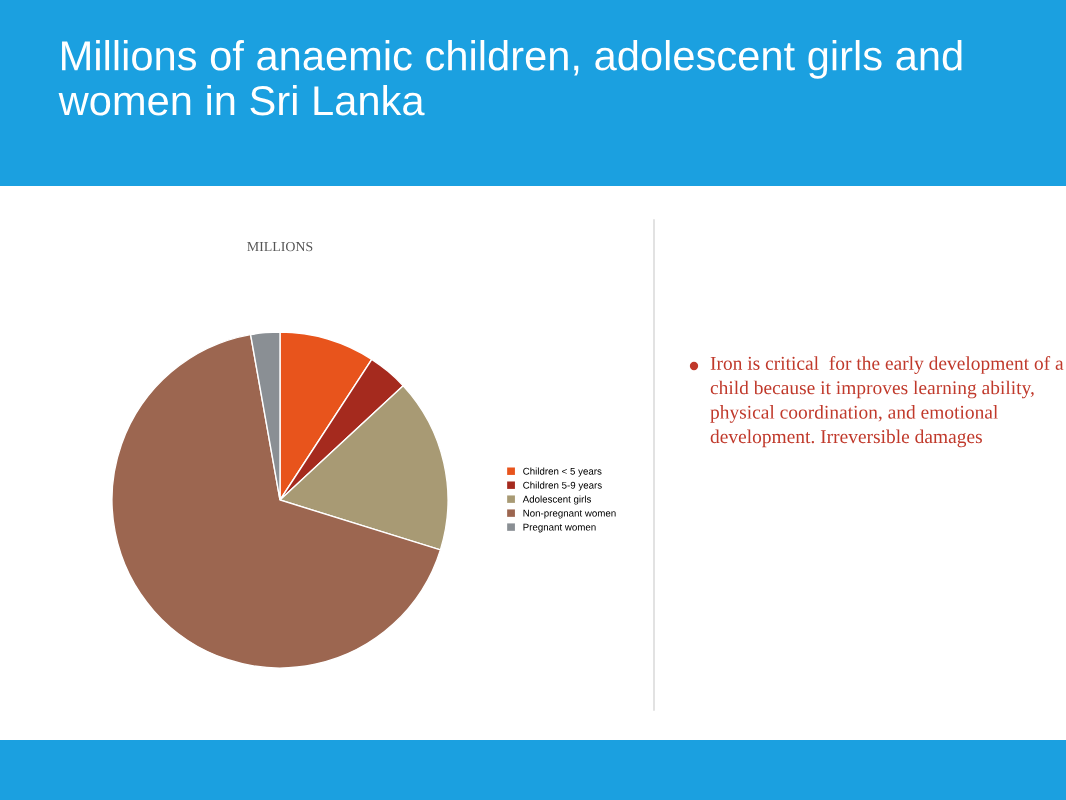  What do you see at coordinates (276, 501) in the screenshot?
I see `pie-slice` at bounding box center [276, 501].